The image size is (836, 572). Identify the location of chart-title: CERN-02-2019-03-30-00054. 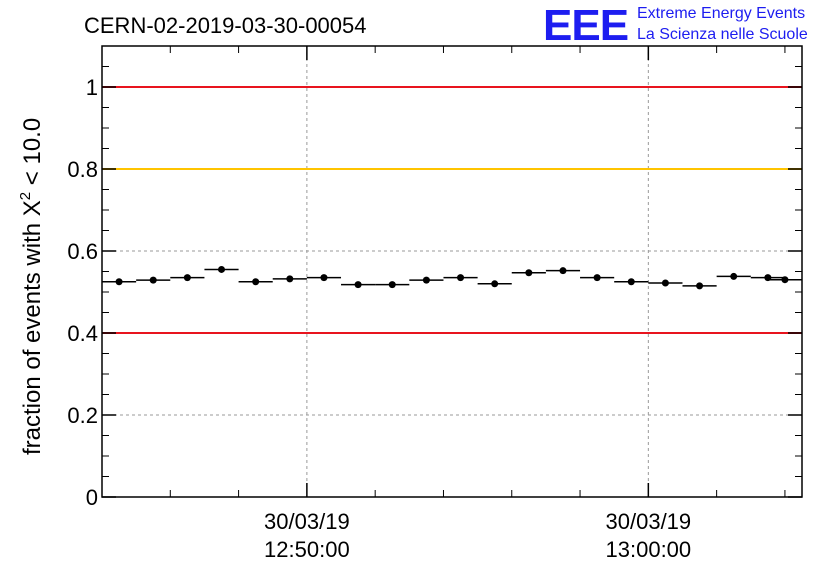
(225, 25).